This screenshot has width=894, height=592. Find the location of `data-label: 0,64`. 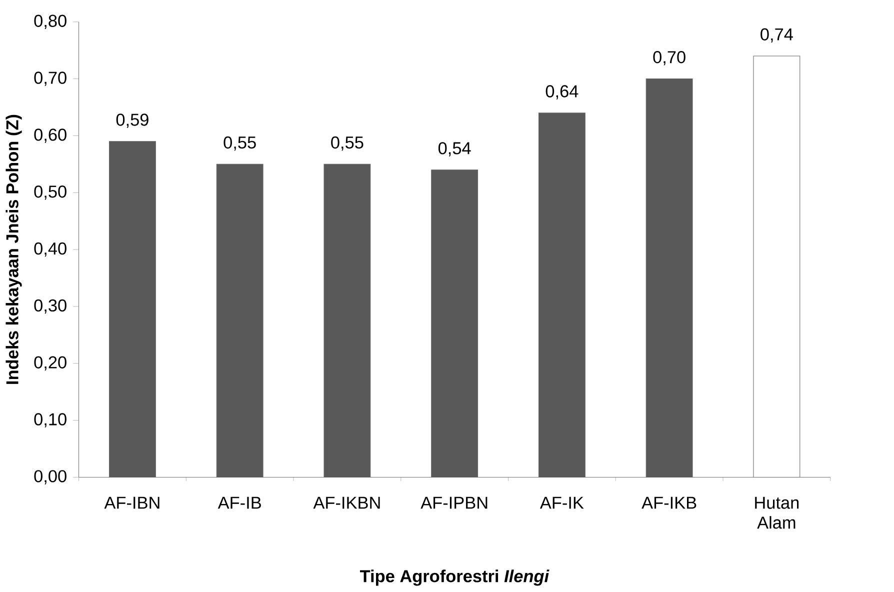

data-label: 0,64 is located at coordinates (562, 92).